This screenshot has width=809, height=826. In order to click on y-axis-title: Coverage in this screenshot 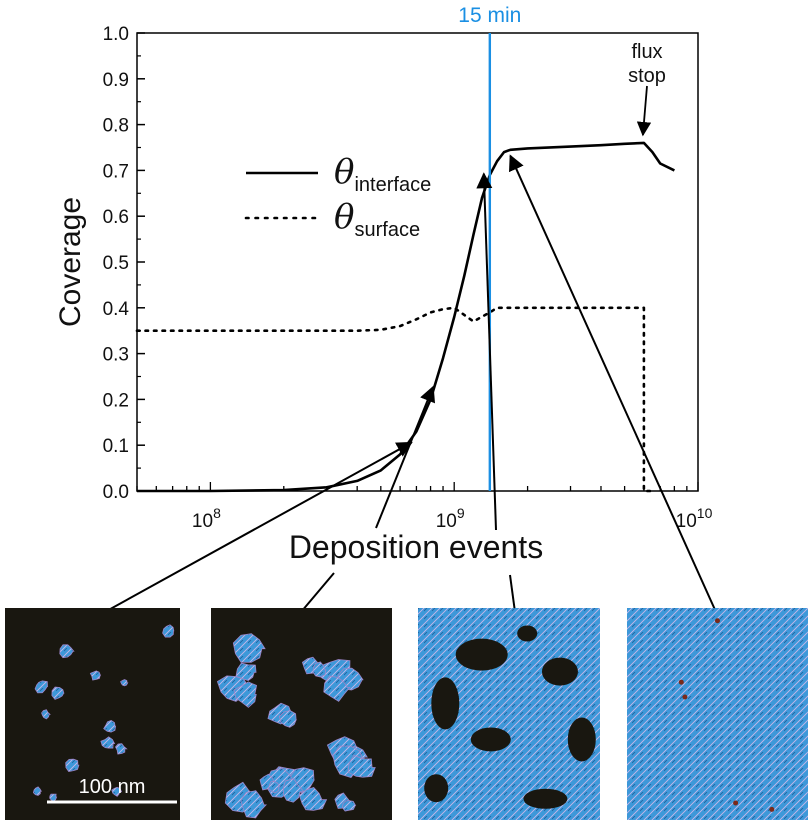, I will do `click(70, 262)`.